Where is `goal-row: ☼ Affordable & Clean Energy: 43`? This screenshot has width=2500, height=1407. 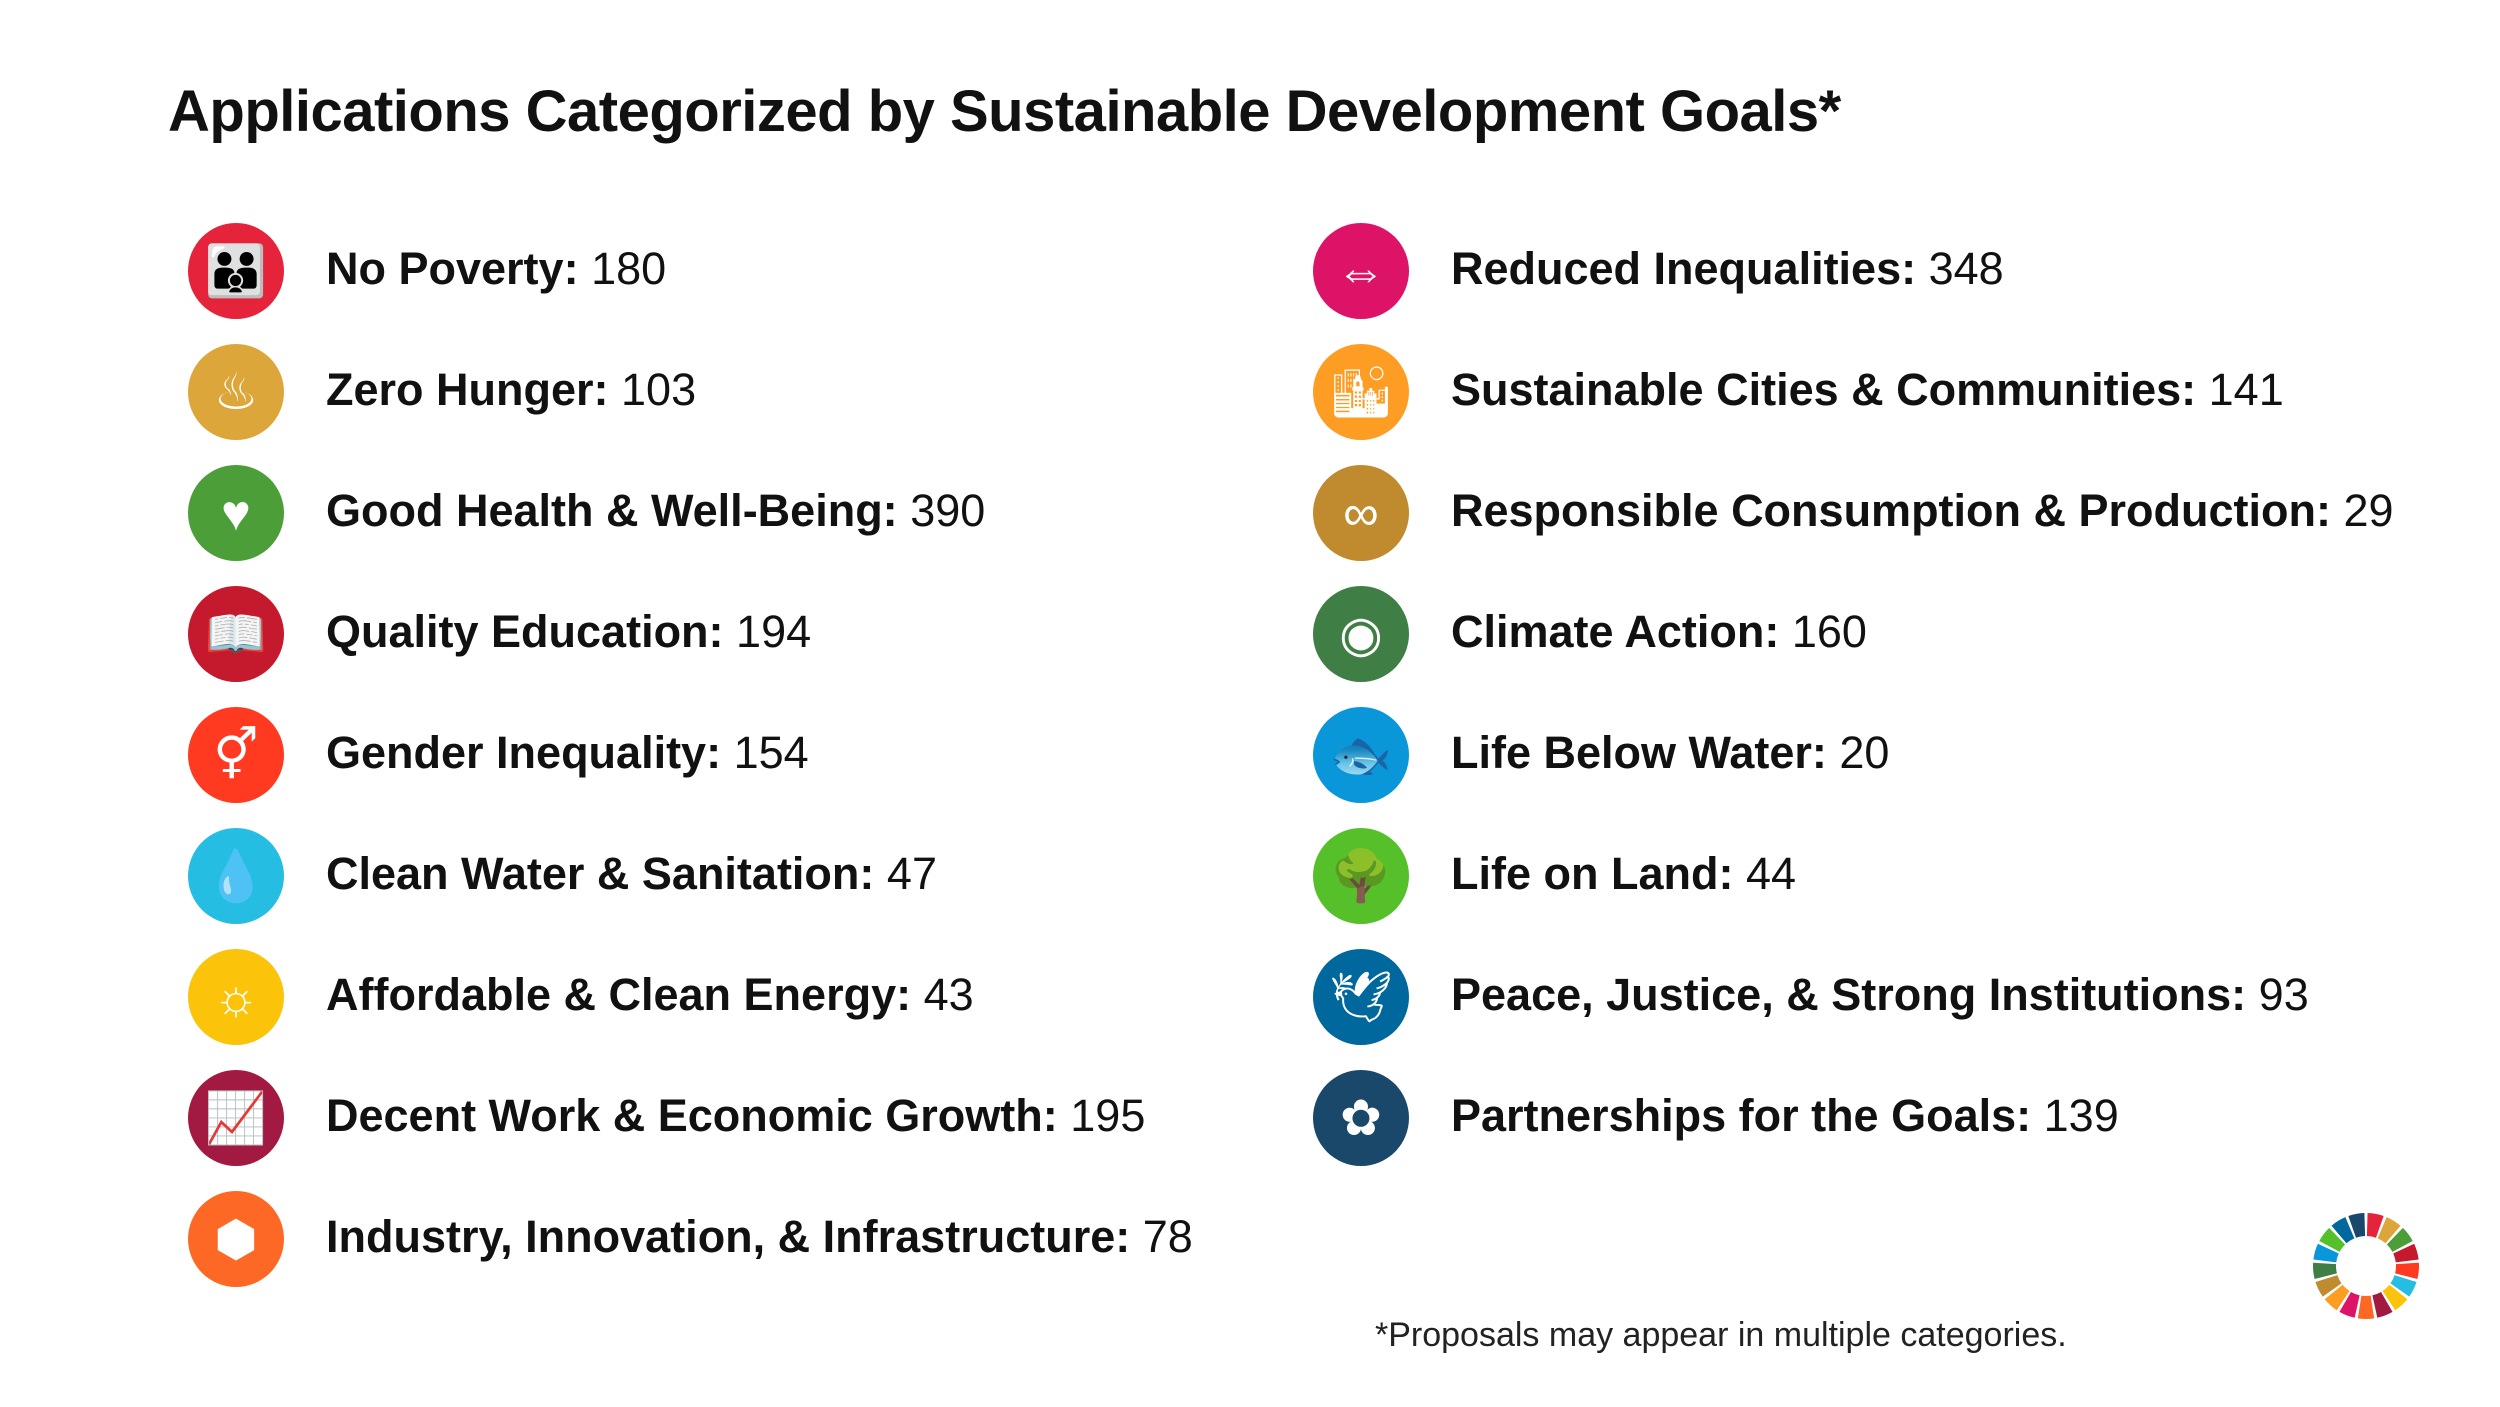 goal-row: ☼ Affordable & Clean Energy: 43 is located at coordinates (690, 1009).